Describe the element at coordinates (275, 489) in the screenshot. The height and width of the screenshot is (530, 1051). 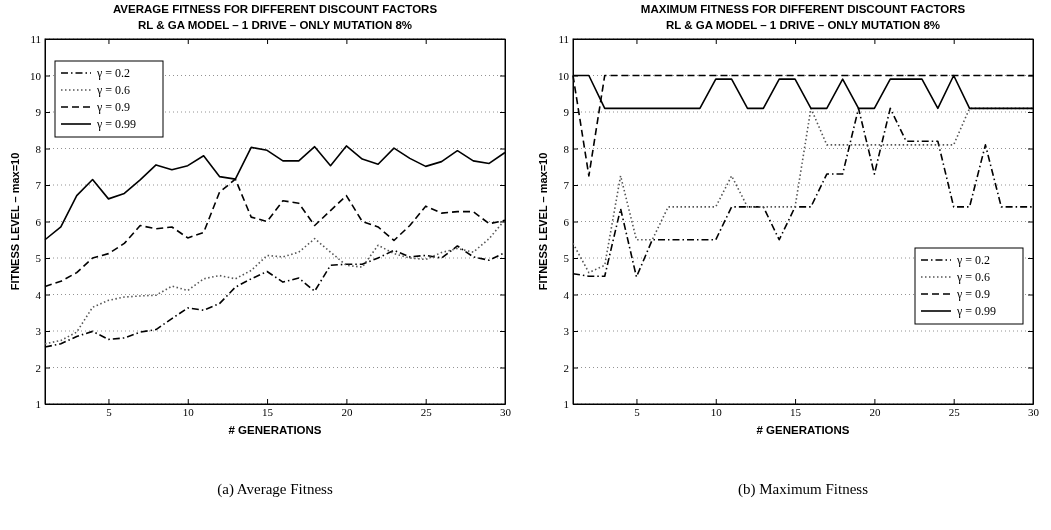
I see `text: (a) Average Fitness` at that location.